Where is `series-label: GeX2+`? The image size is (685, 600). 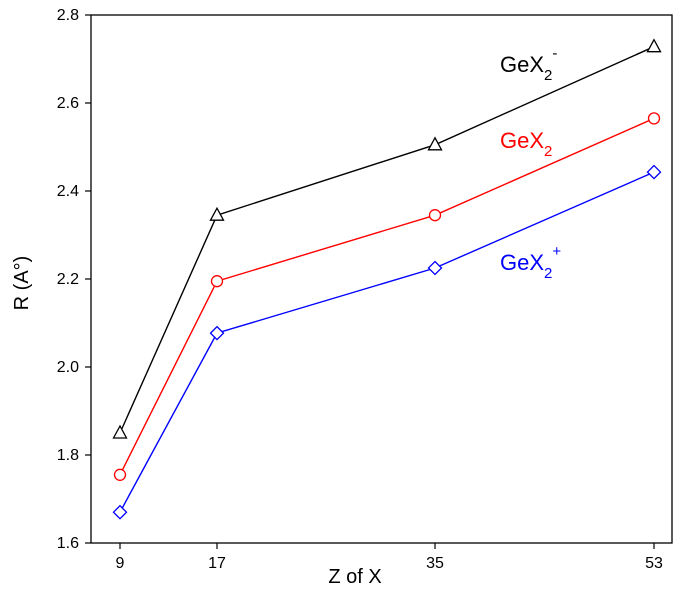 series-label: GeX2+ is located at coordinates (530, 262).